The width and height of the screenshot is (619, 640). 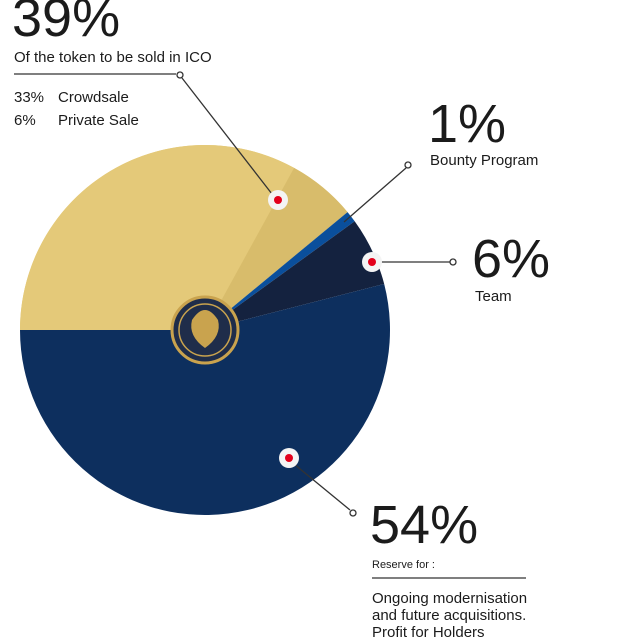 What do you see at coordinates (113, 57) in the screenshot?
I see `group-caption: Of the token to be sold in ICO` at bounding box center [113, 57].